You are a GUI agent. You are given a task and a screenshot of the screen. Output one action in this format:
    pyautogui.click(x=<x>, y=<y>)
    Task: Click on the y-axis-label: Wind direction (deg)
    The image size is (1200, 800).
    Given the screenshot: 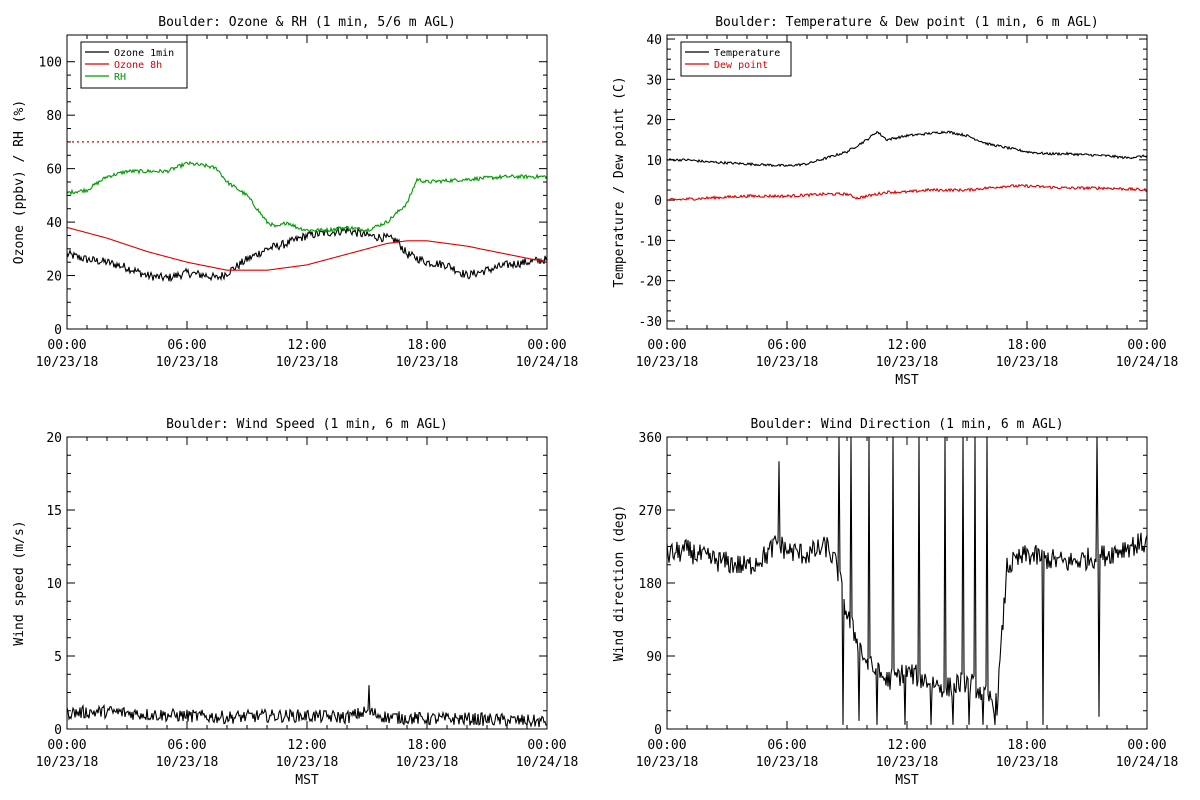 What is the action you would take?
    pyautogui.click(x=619, y=583)
    